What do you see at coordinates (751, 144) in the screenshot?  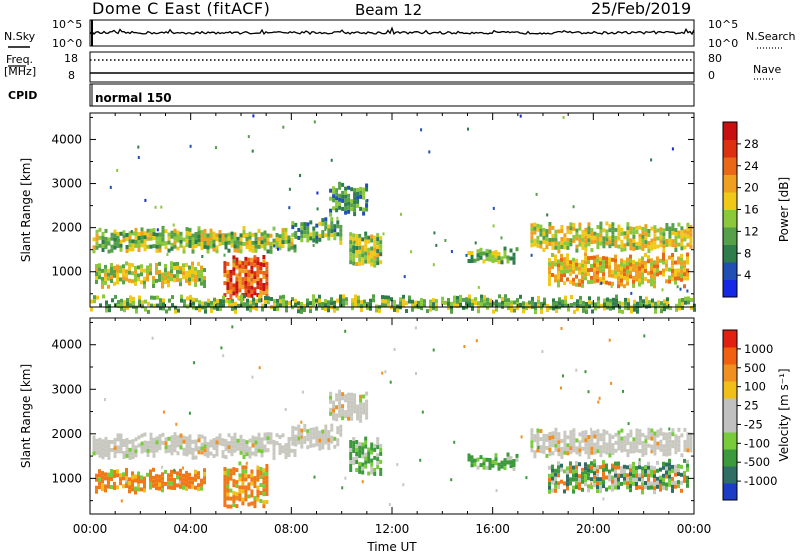 I see `power-panel-colorbar-tick-label: 28` at bounding box center [751, 144].